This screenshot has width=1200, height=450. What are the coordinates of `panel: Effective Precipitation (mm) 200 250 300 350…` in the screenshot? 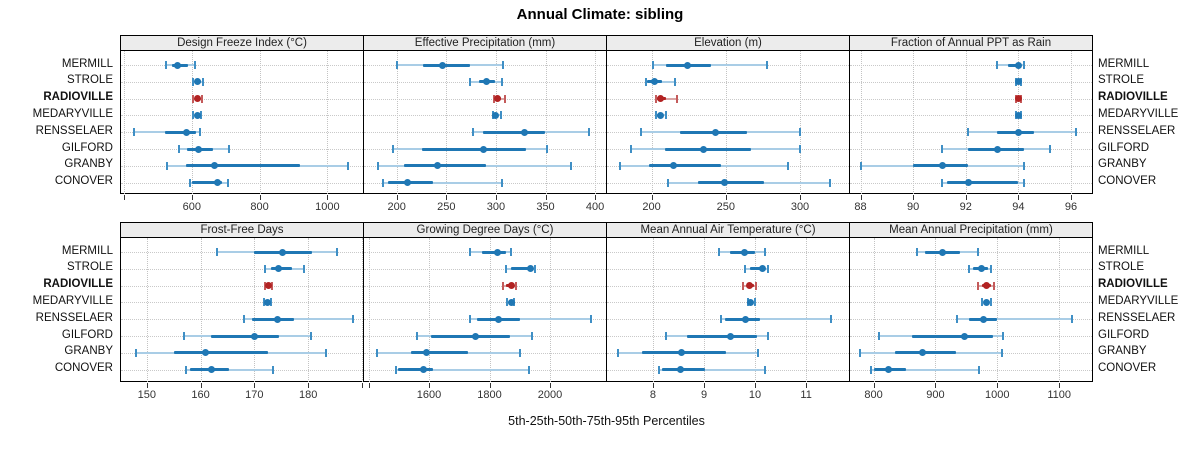 It's located at (485, 124).